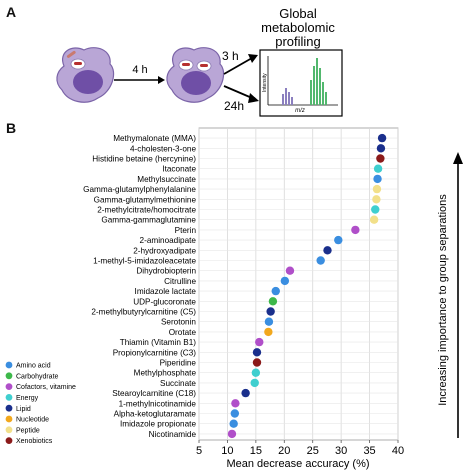  What do you see at coordinates (298, 13) in the screenshot?
I see `profiling-title-line1: Global` at bounding box center [298, 13].